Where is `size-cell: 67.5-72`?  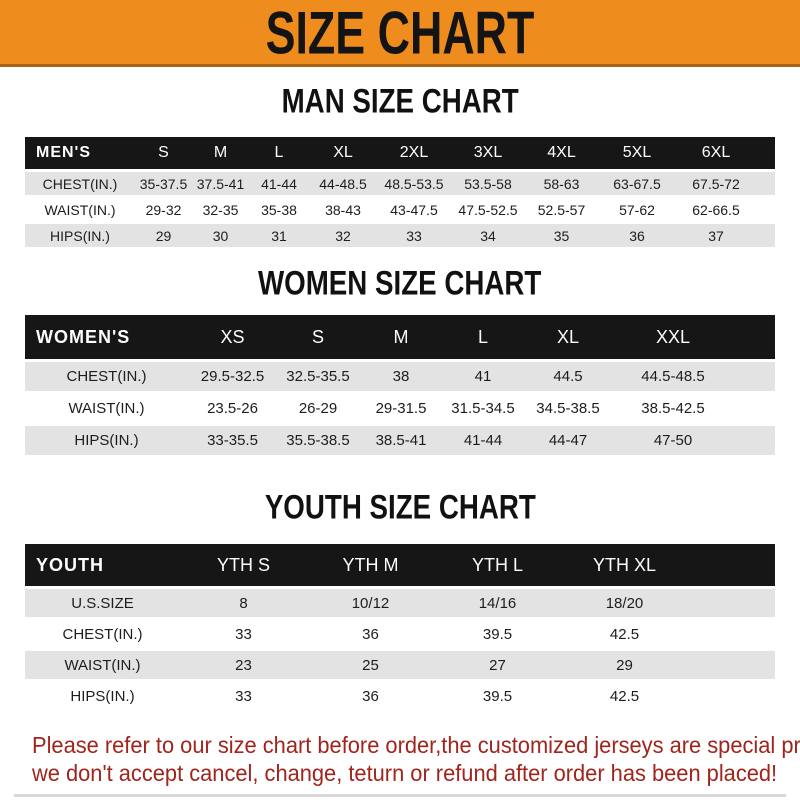 size-cell: 67.5-72 is located at coordinates (716, 183).